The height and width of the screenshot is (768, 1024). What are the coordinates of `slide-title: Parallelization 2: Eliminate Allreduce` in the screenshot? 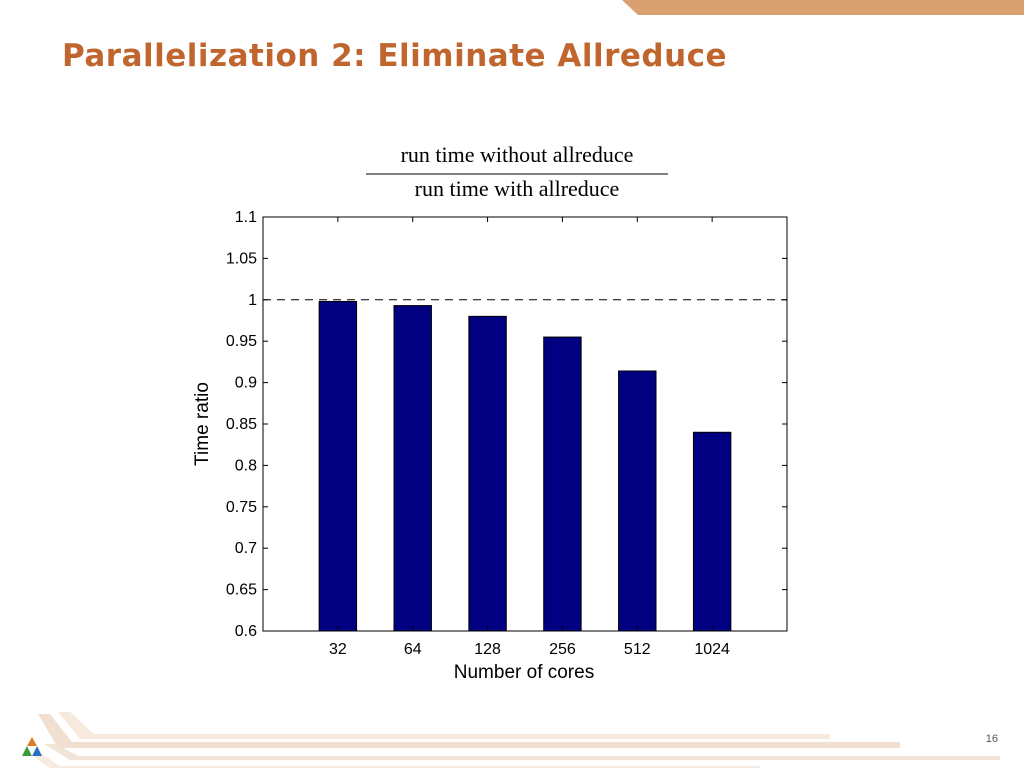 It's located at (395, 56).